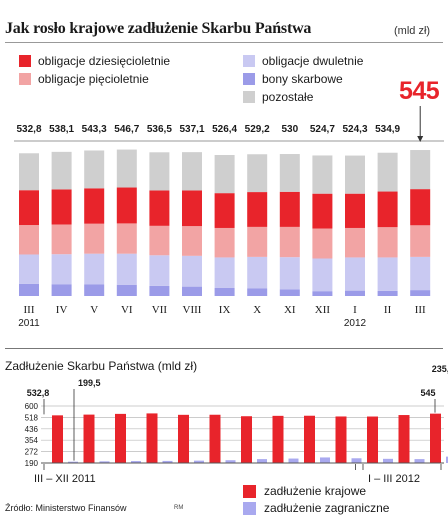 The height and width of the screenshot is (518, 448). Describe the element at coordinates (323, 310) in the screenshot. I see `category-label: XII` at that location.